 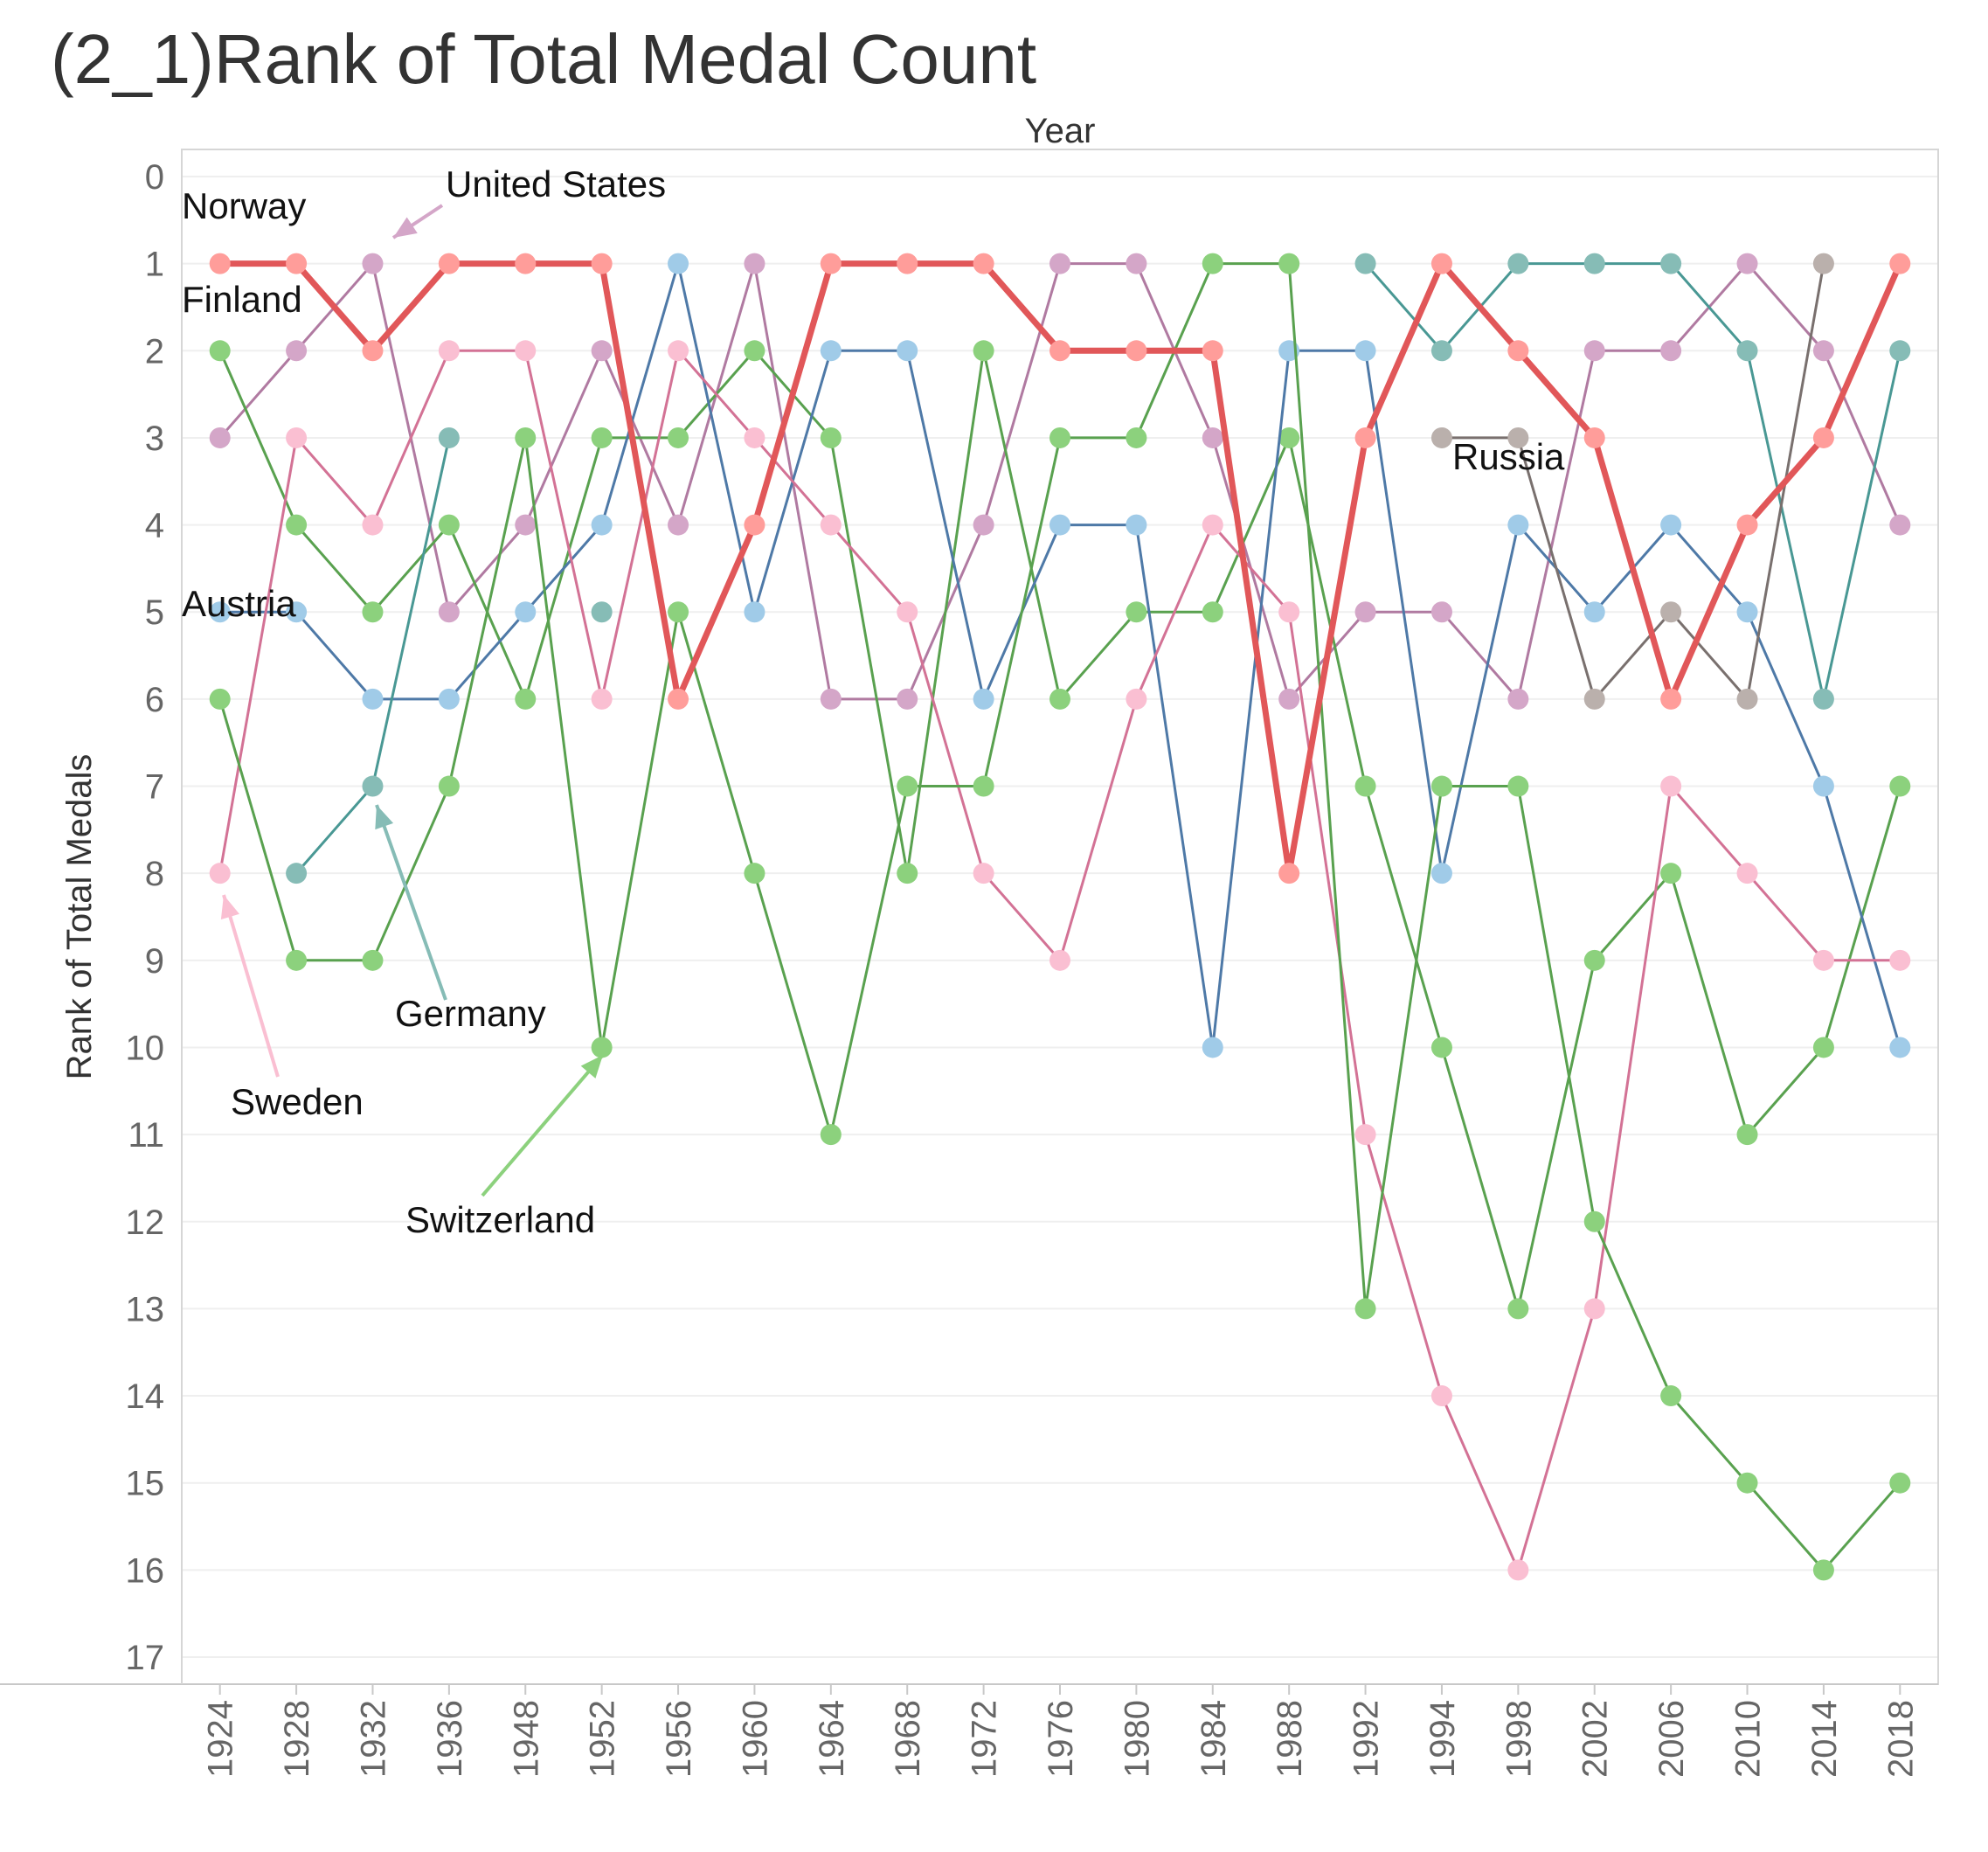 I want to click on x-tick-label: 2014, so click(x=1824, y=1739).